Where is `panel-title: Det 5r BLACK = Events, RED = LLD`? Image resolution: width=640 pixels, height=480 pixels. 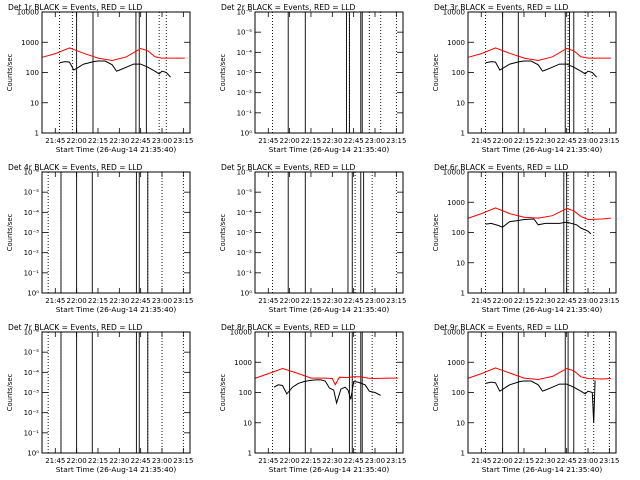 panel-title: Det 5r BLACK = Events, RED = LLD is located at coordinates (288, 167).